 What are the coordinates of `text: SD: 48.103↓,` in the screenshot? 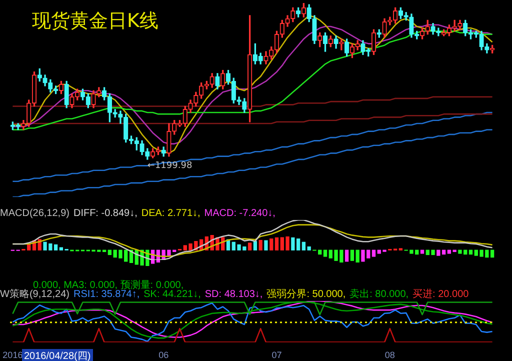 It's located at (233, 294).